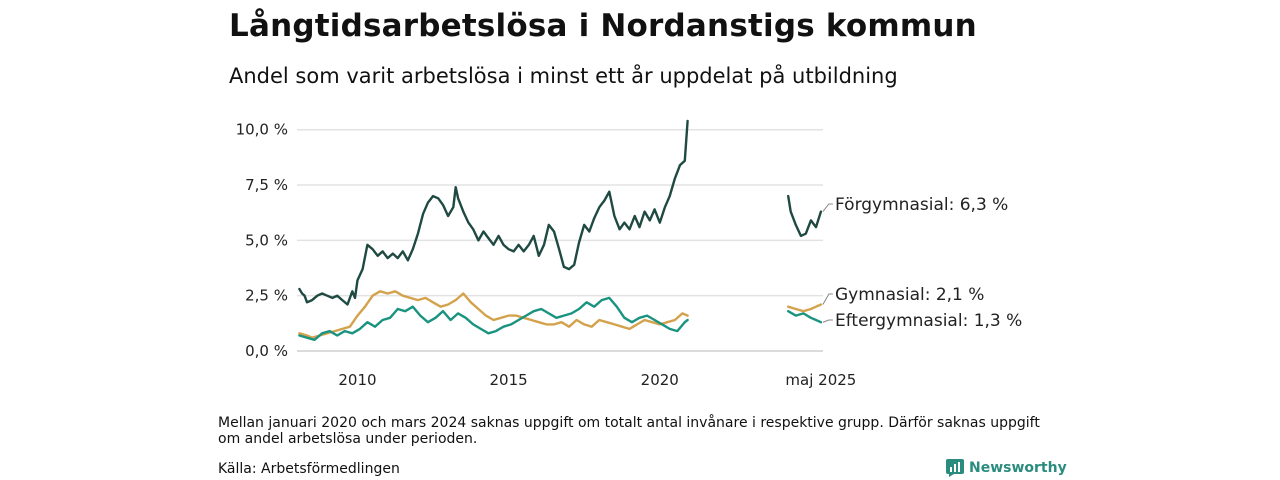 The image size is (1280, 480). What do you see at coordinates (309, 469) in the screenshot?
I see `source-note: Källa: Arbetsförmedlingen` at bounding box center [309, 469].